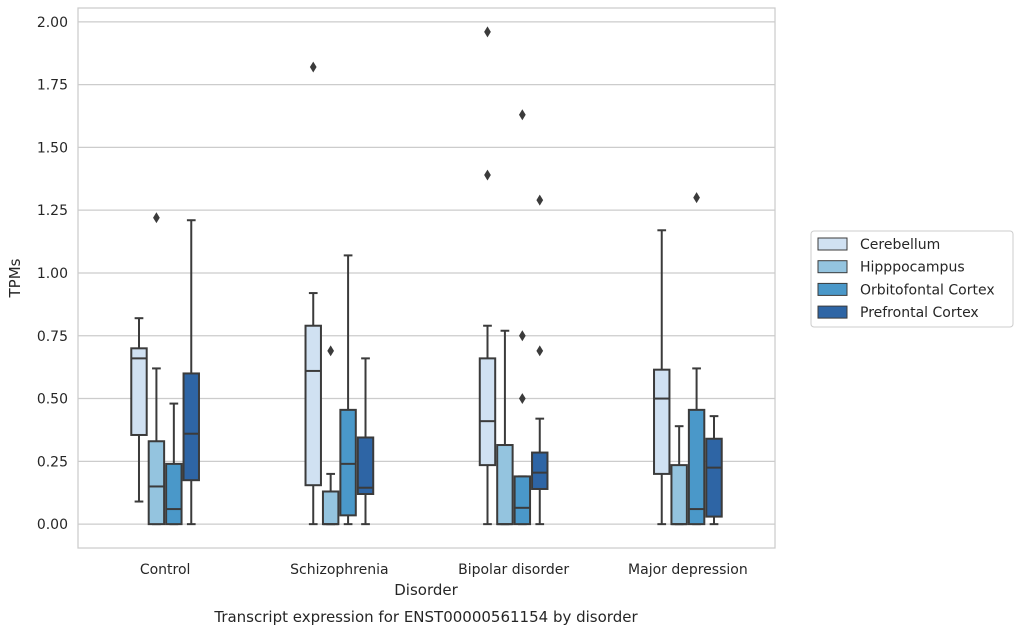 This screenshot has height=634, width=1023. What do you see at coordinates (339, 570) in the screenshot?
I see `x-tick-label: Schizophrenia` at bounding box center [339, 570].